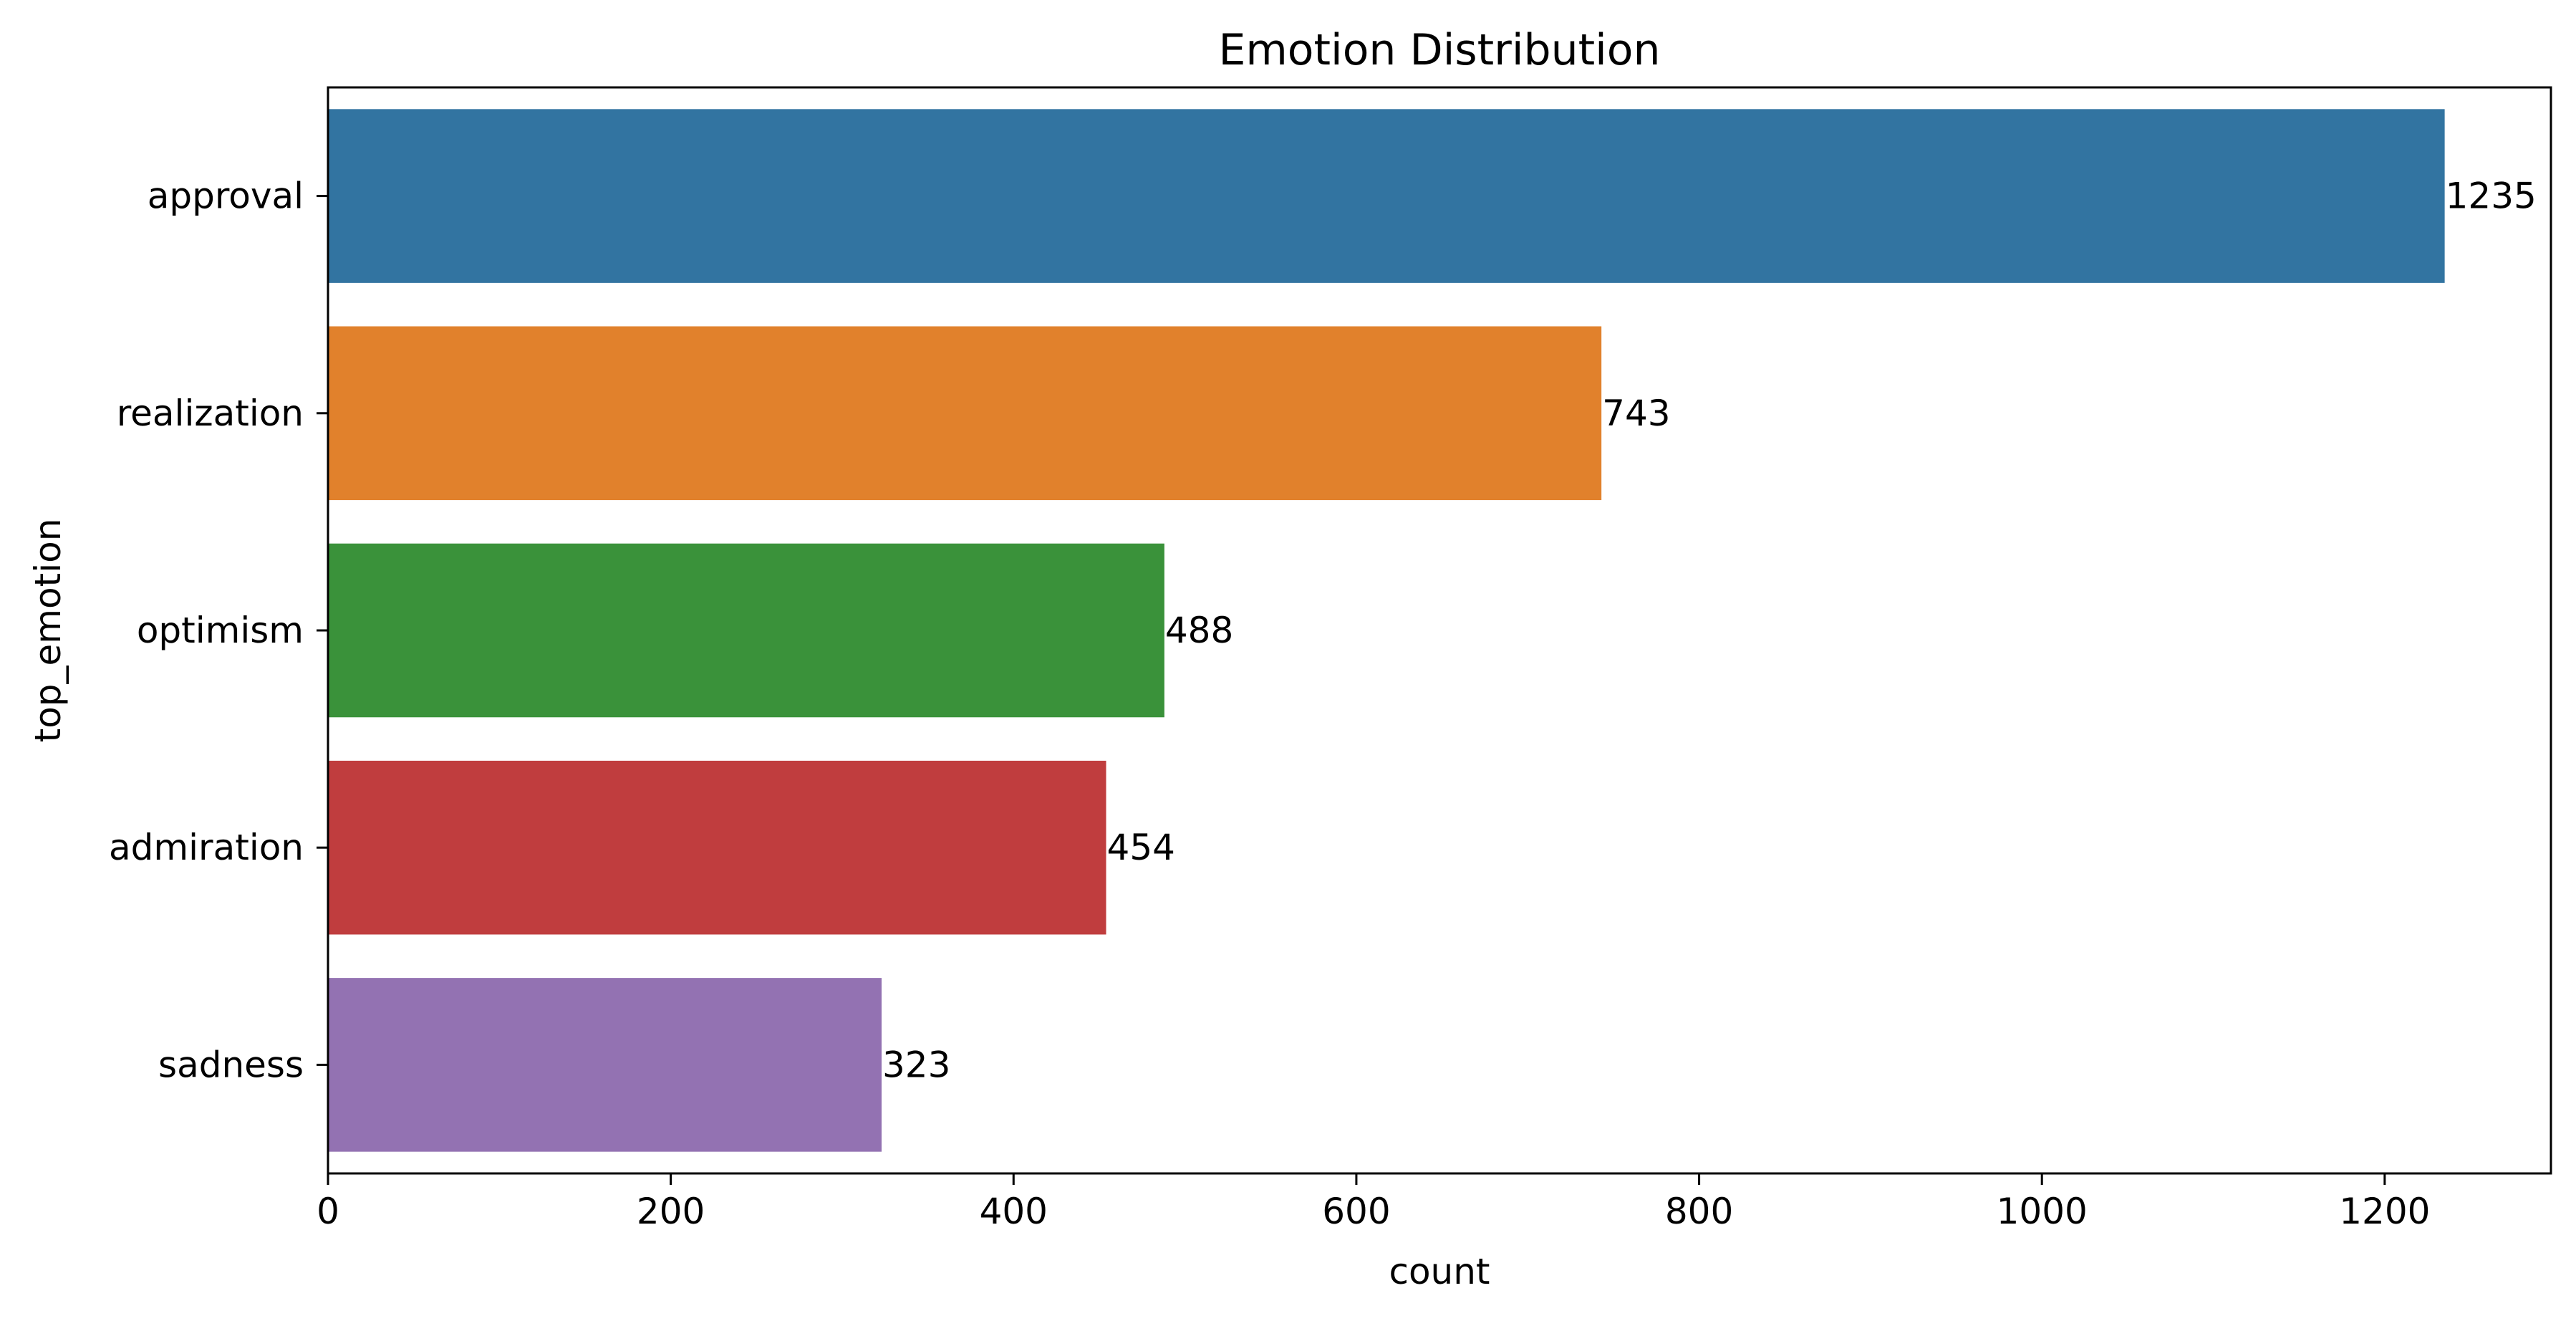  What do you see at coordinates (2042, 1211) in the screenshot?
I see `x-tick-label-1000: 1000` at bounding box center [2042, 1211].